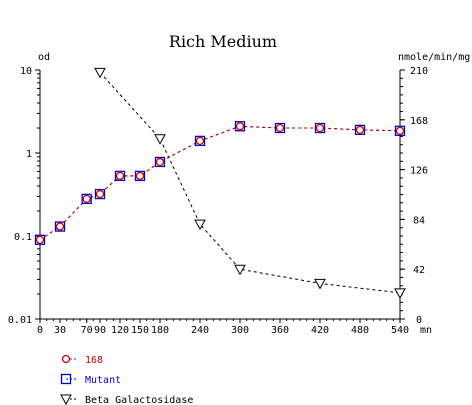  I want to click on x-tick-label: 480, so click(360, 330).